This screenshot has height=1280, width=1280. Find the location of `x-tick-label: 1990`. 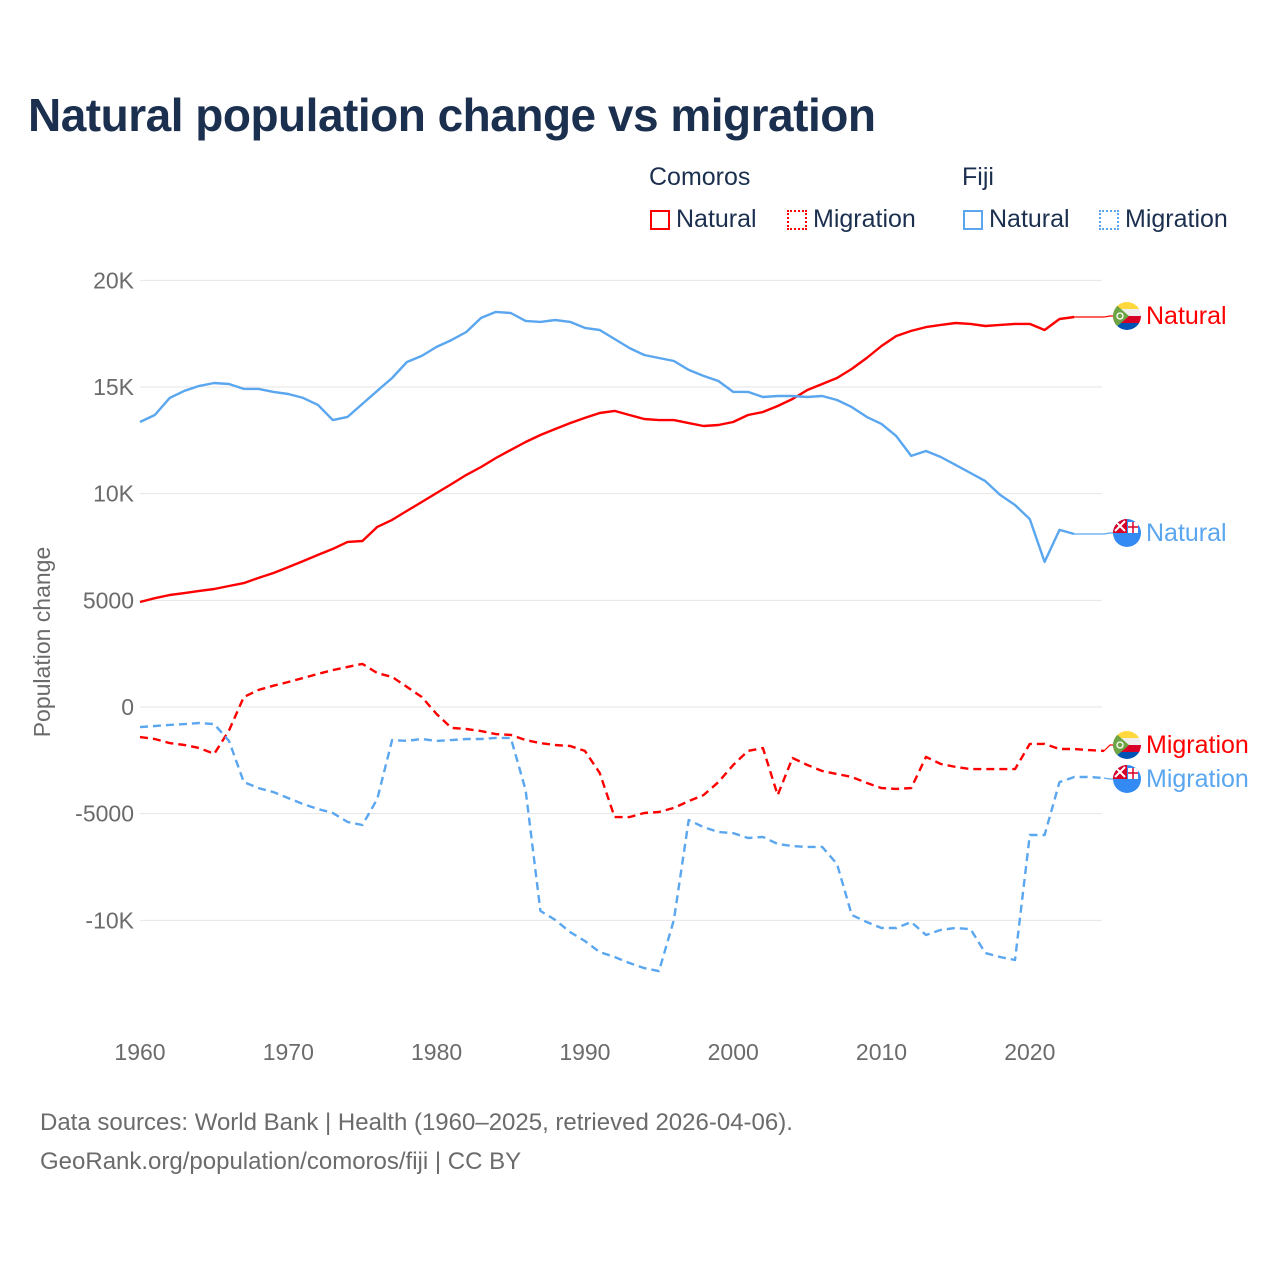

x-tick-label: 1990 is located at coordinates (584, 1052).